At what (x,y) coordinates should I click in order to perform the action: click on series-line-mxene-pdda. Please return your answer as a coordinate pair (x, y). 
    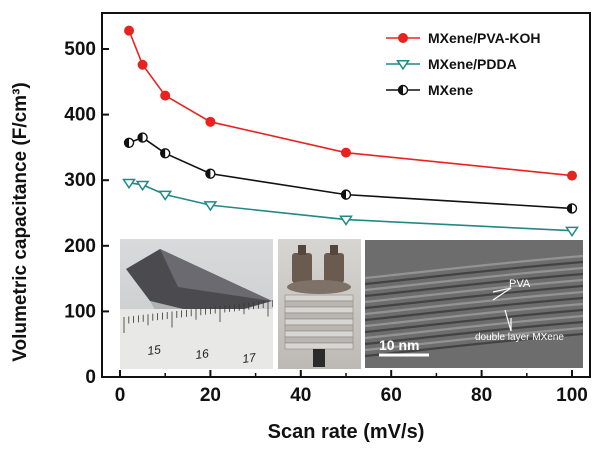
    Looking at the image, I should click on (350, 207).